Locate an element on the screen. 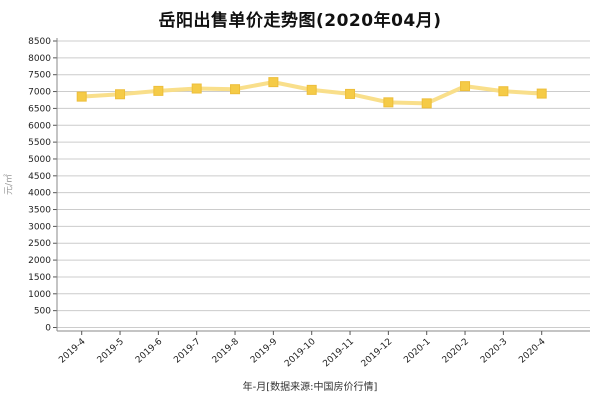 This screenshot has height=400, width=600. x-tick-label: 2019-5 is located at coordinates (111, 351).